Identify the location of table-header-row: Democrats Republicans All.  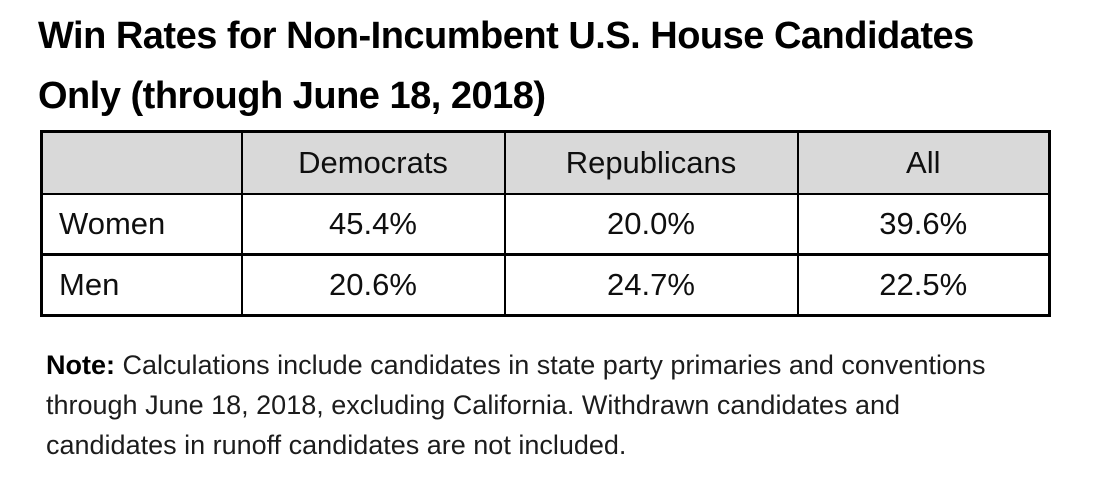
(545, 162).